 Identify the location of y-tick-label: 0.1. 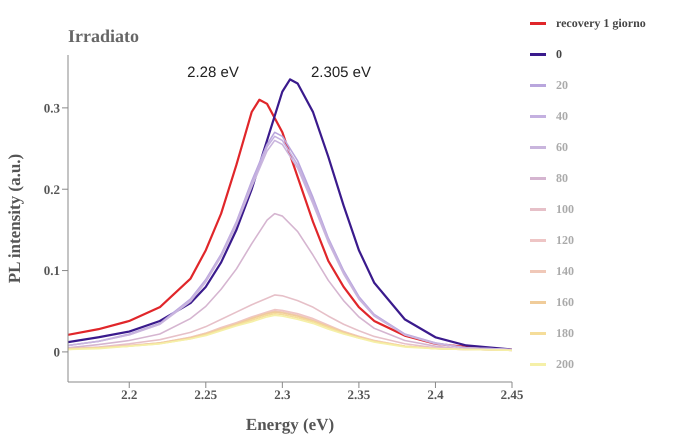
(52, 270).